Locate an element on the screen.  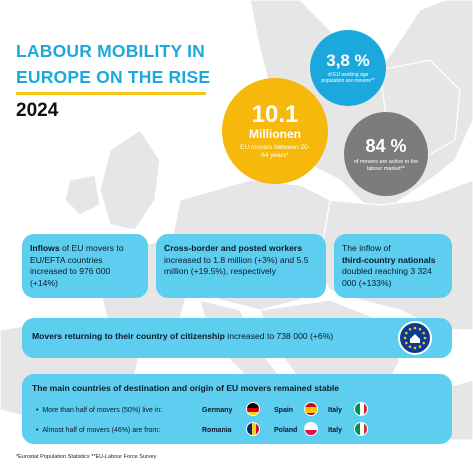
poland-flag-icon is located at coordinates (311, 428).